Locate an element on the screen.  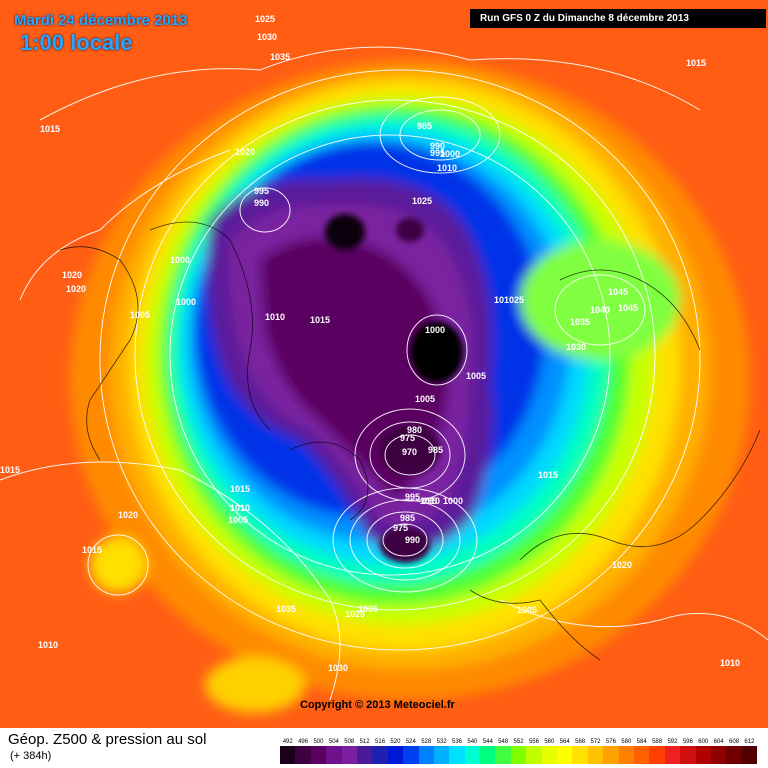
scale-label: 524 is located at coordinates (410, 742).